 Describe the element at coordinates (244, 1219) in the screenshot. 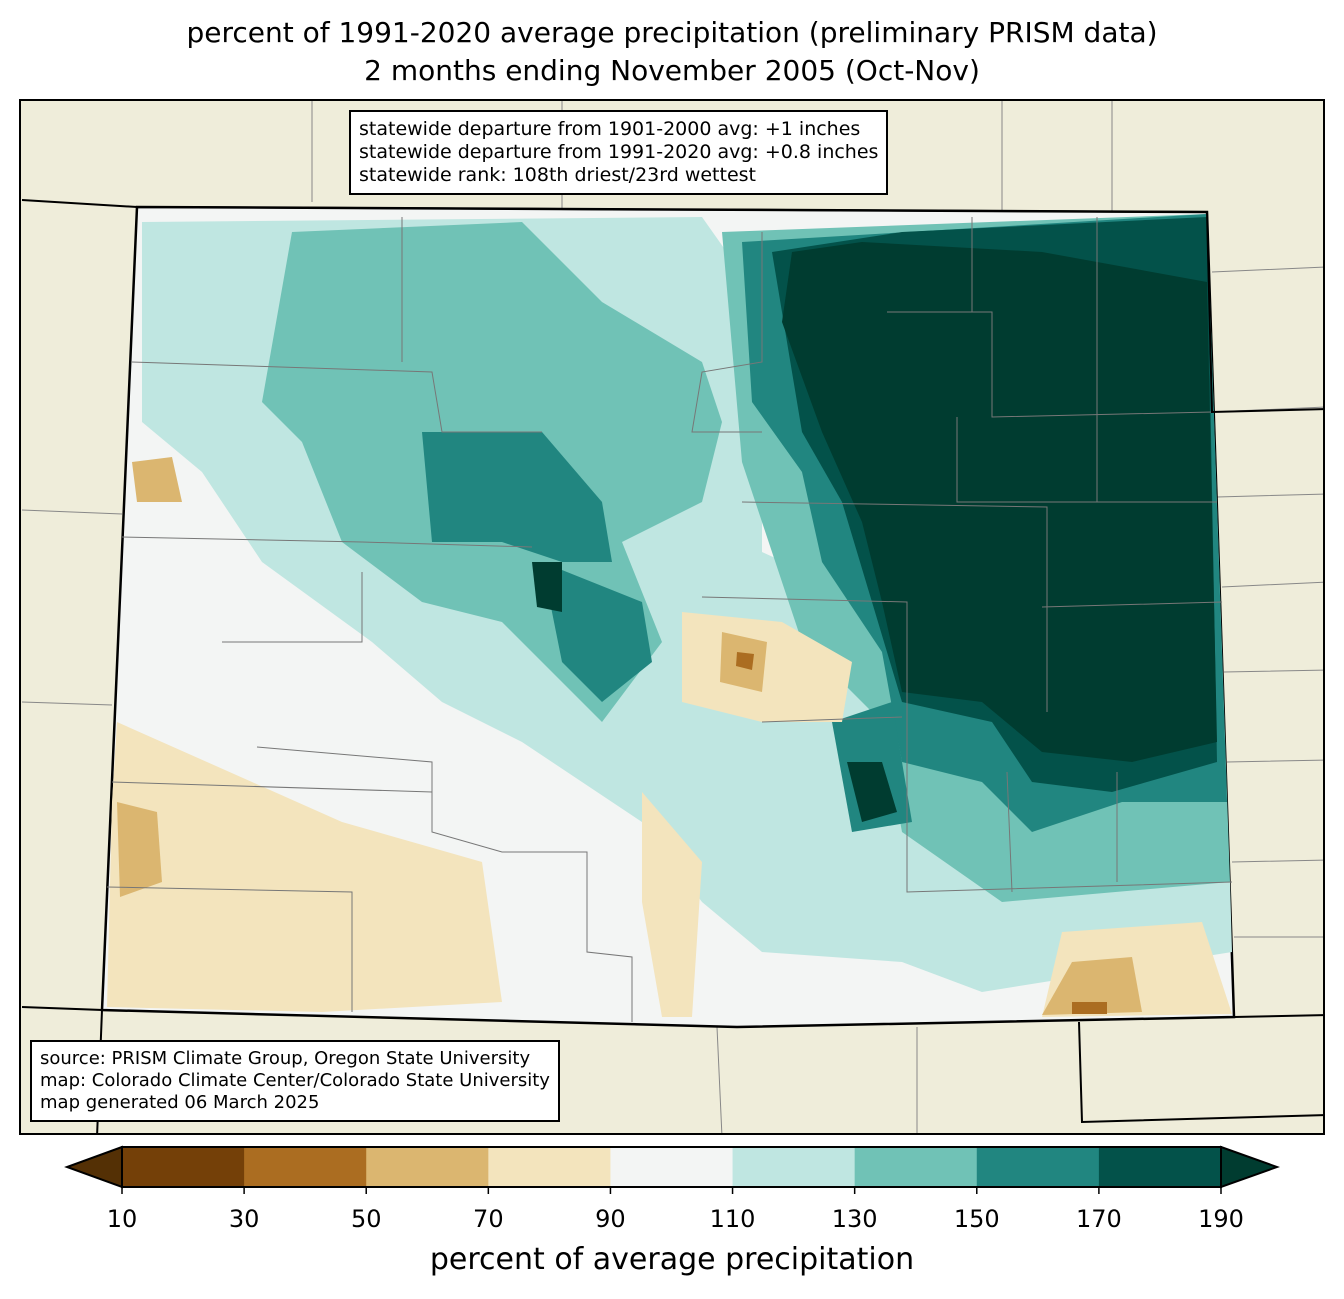

I see `colorbar-tick-label: 30` at that location.